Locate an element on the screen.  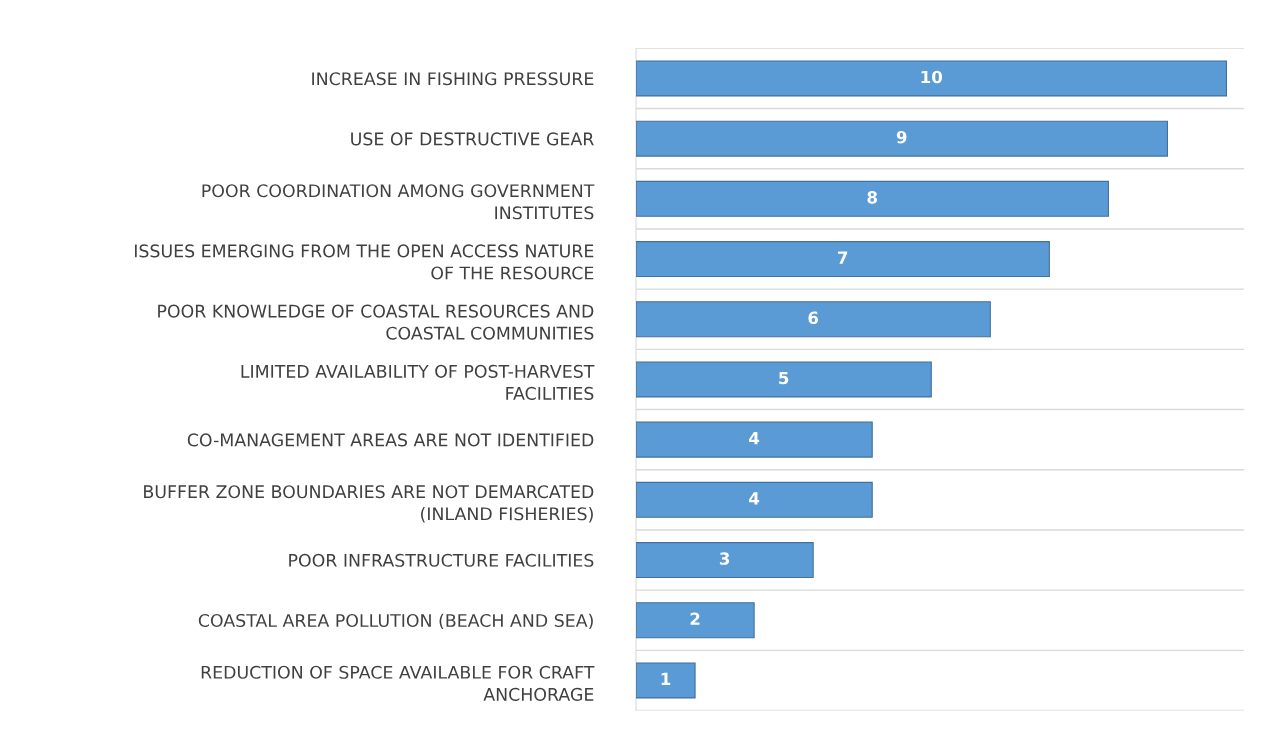
data-label: 9 is located at coordinates (901, 137).